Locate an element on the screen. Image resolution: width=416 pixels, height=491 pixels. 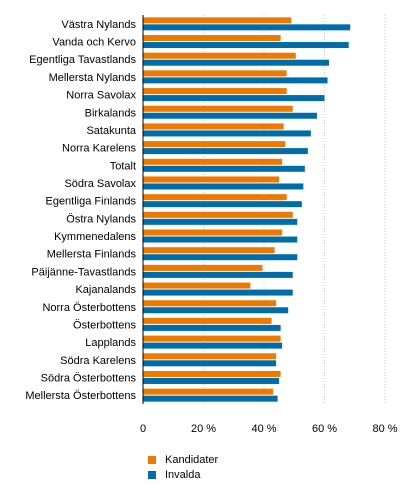
category-label: Päijänne-Tavastlands is located at coordinates (83, 272).